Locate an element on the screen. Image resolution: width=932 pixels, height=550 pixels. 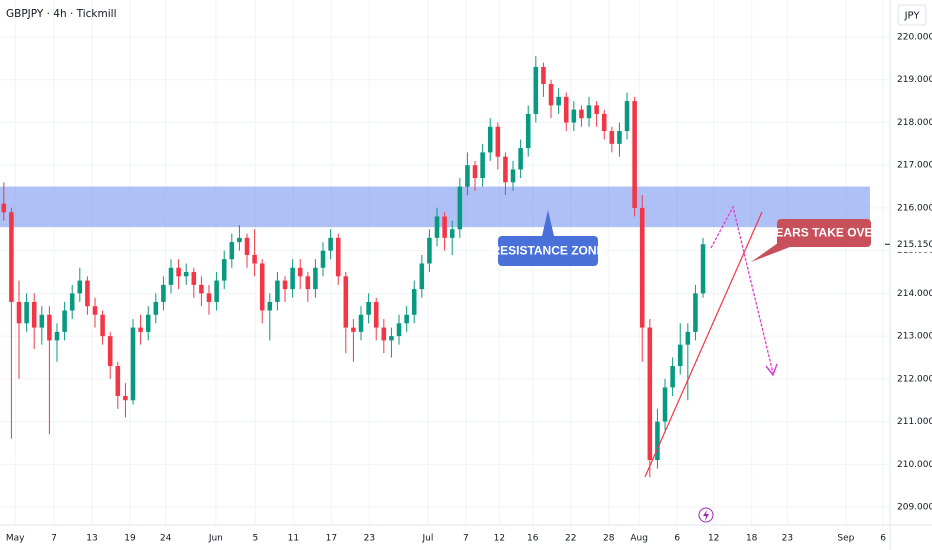
event-icon-bolt is located at coordinates (706, 515).